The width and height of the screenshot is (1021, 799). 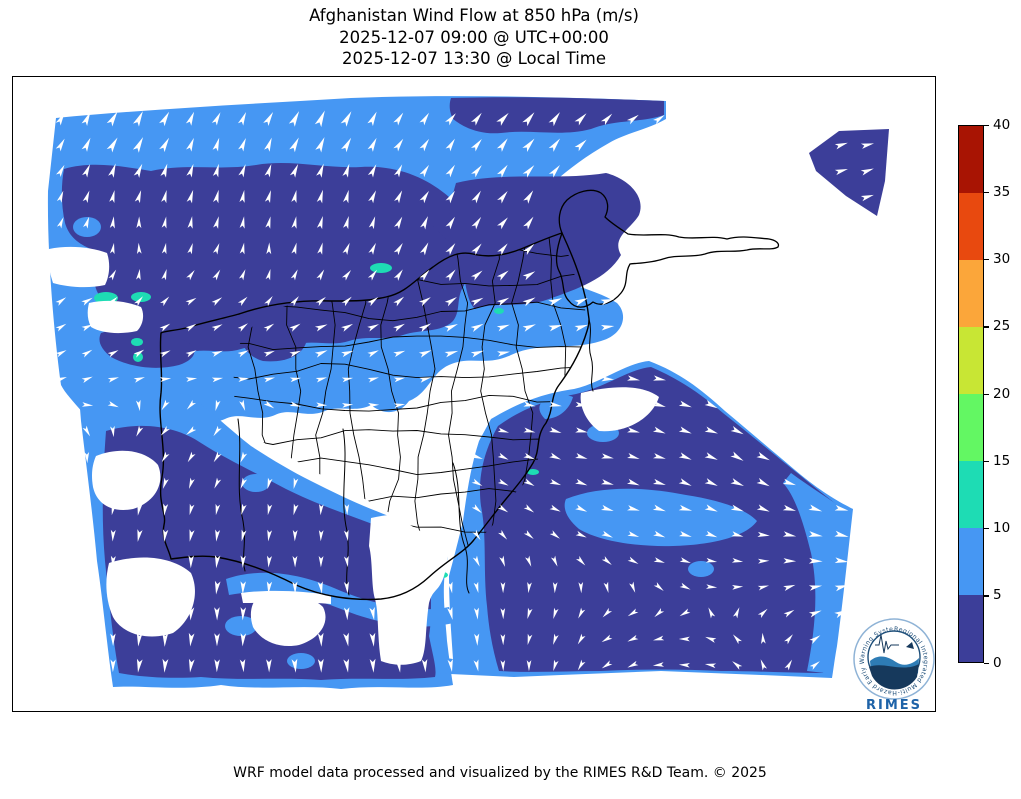 What do you see at coordinates (1002, 399) in the screenshot?
I see `colorbar-ticks: 40 35 30 25 20 15 10 5 0` at bounding box center [1002, 399].